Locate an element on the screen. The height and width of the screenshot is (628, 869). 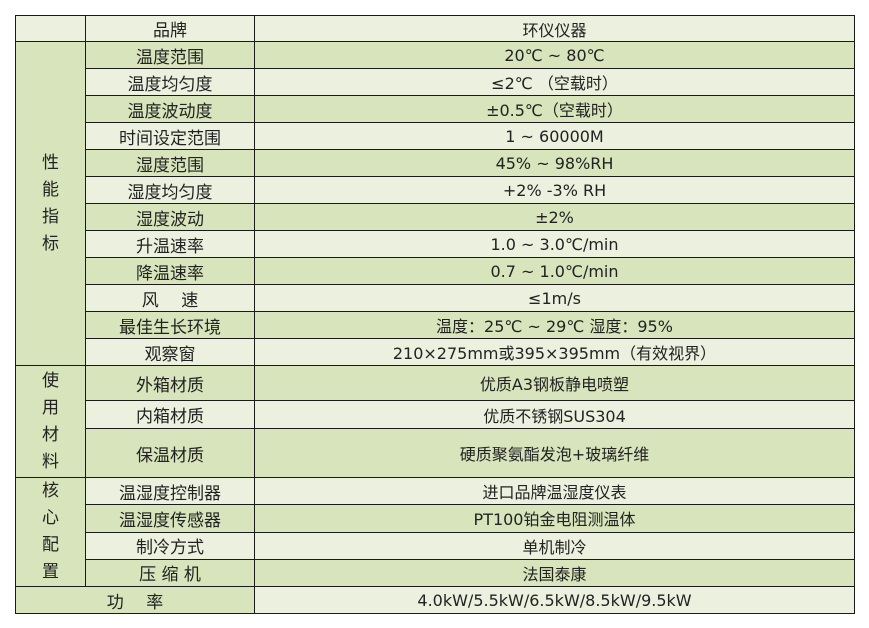
row-value: ±0.5℃（空载时） is located at coordinates (554, 109).